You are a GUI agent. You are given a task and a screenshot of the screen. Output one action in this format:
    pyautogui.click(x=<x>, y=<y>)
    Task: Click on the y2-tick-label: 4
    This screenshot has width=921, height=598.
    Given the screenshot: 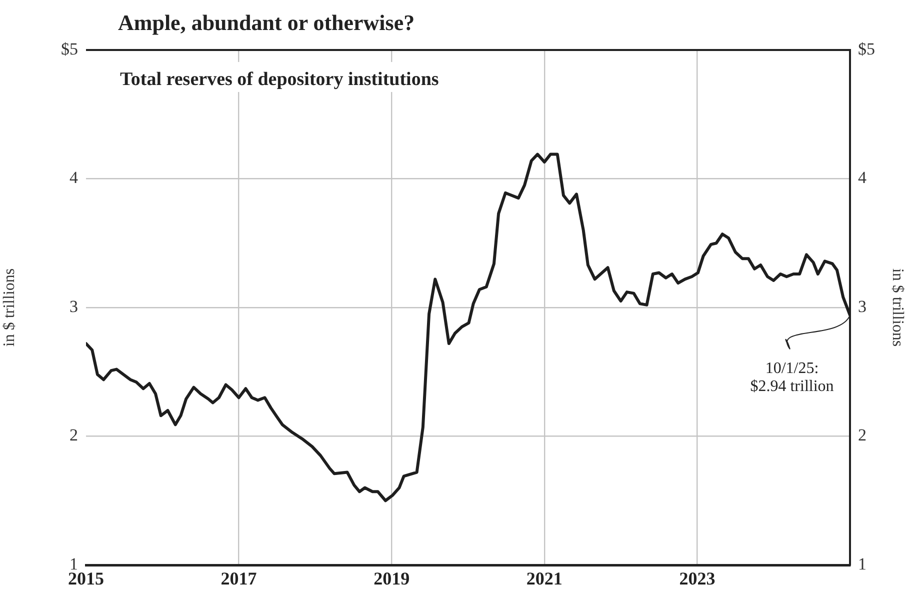 What is the action you would take?
    pyautogui.click(x=862, y=178)
    